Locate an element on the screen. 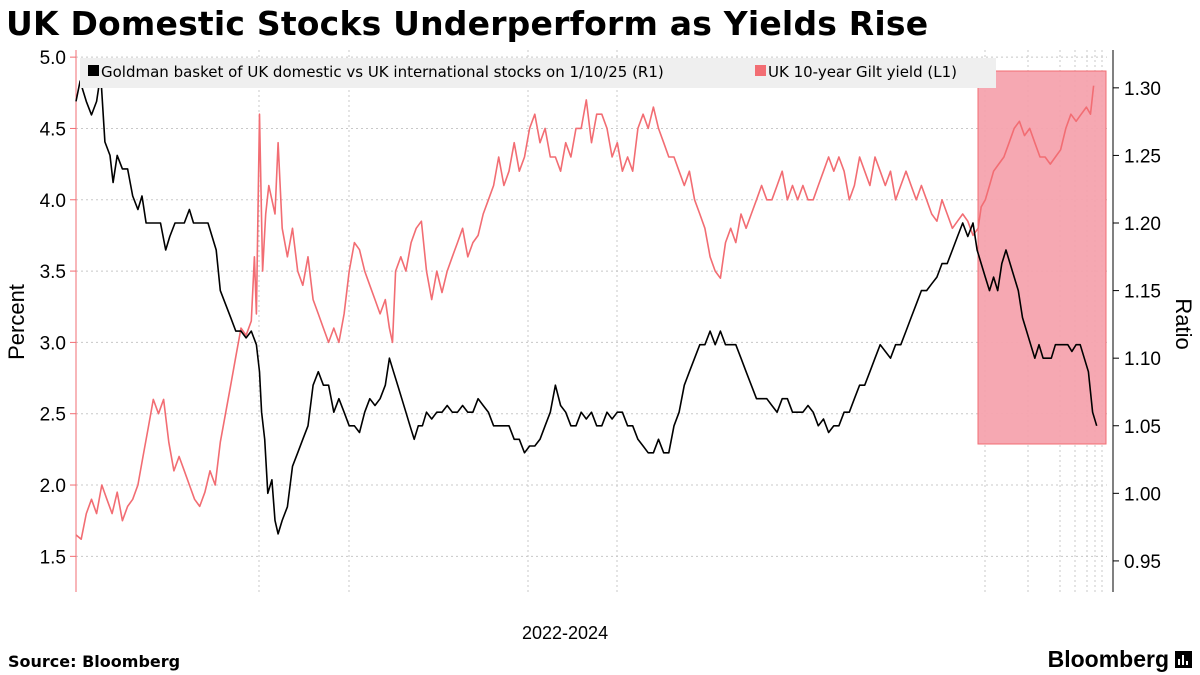  left-tick-label: 3.0 is located at coordinates (53, 343).